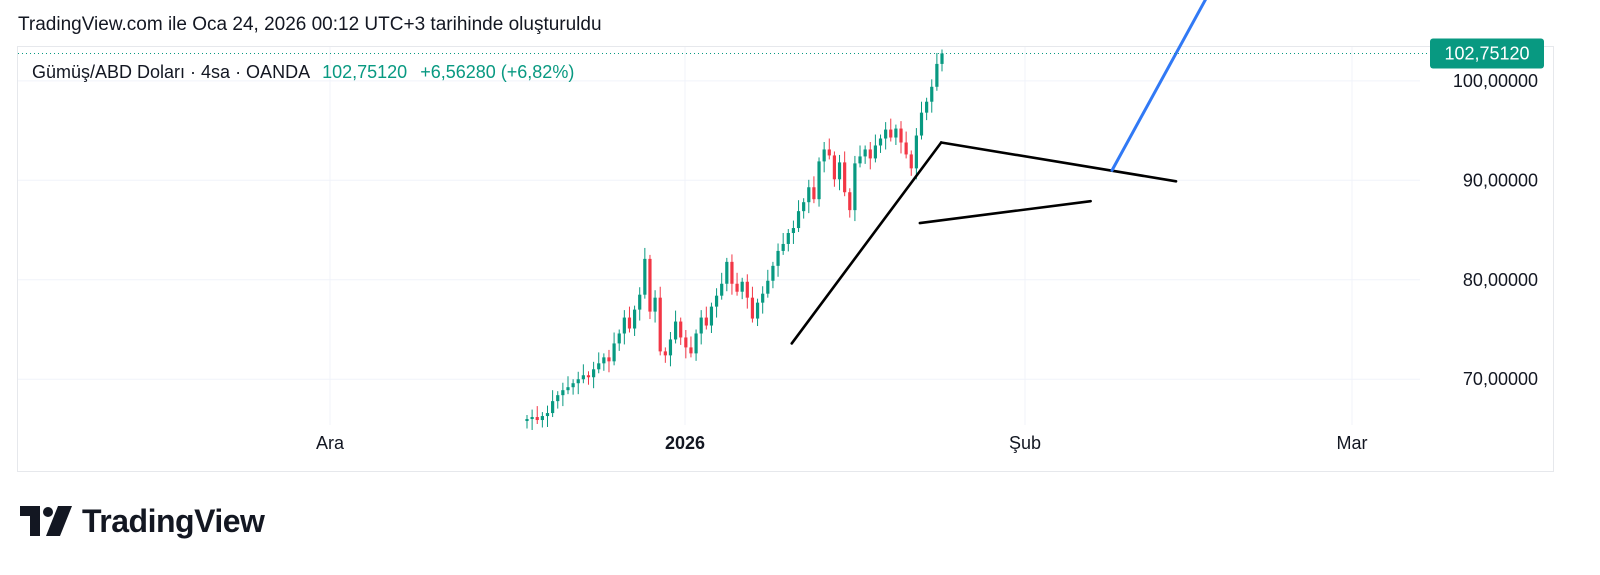 This screenshot has height=575, width=1600. What do you see at coordinates (1500, 280) in the screenshot?
I see `y-tick-label: 80,00000` at bounding box center [1500, 280].